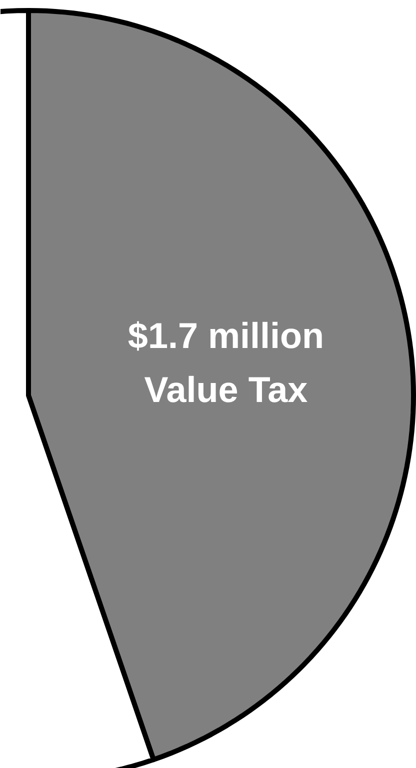  Describe the element at coordinates (226, 389) in the screenshot. I see `slice-label: Value Tax` at that location.